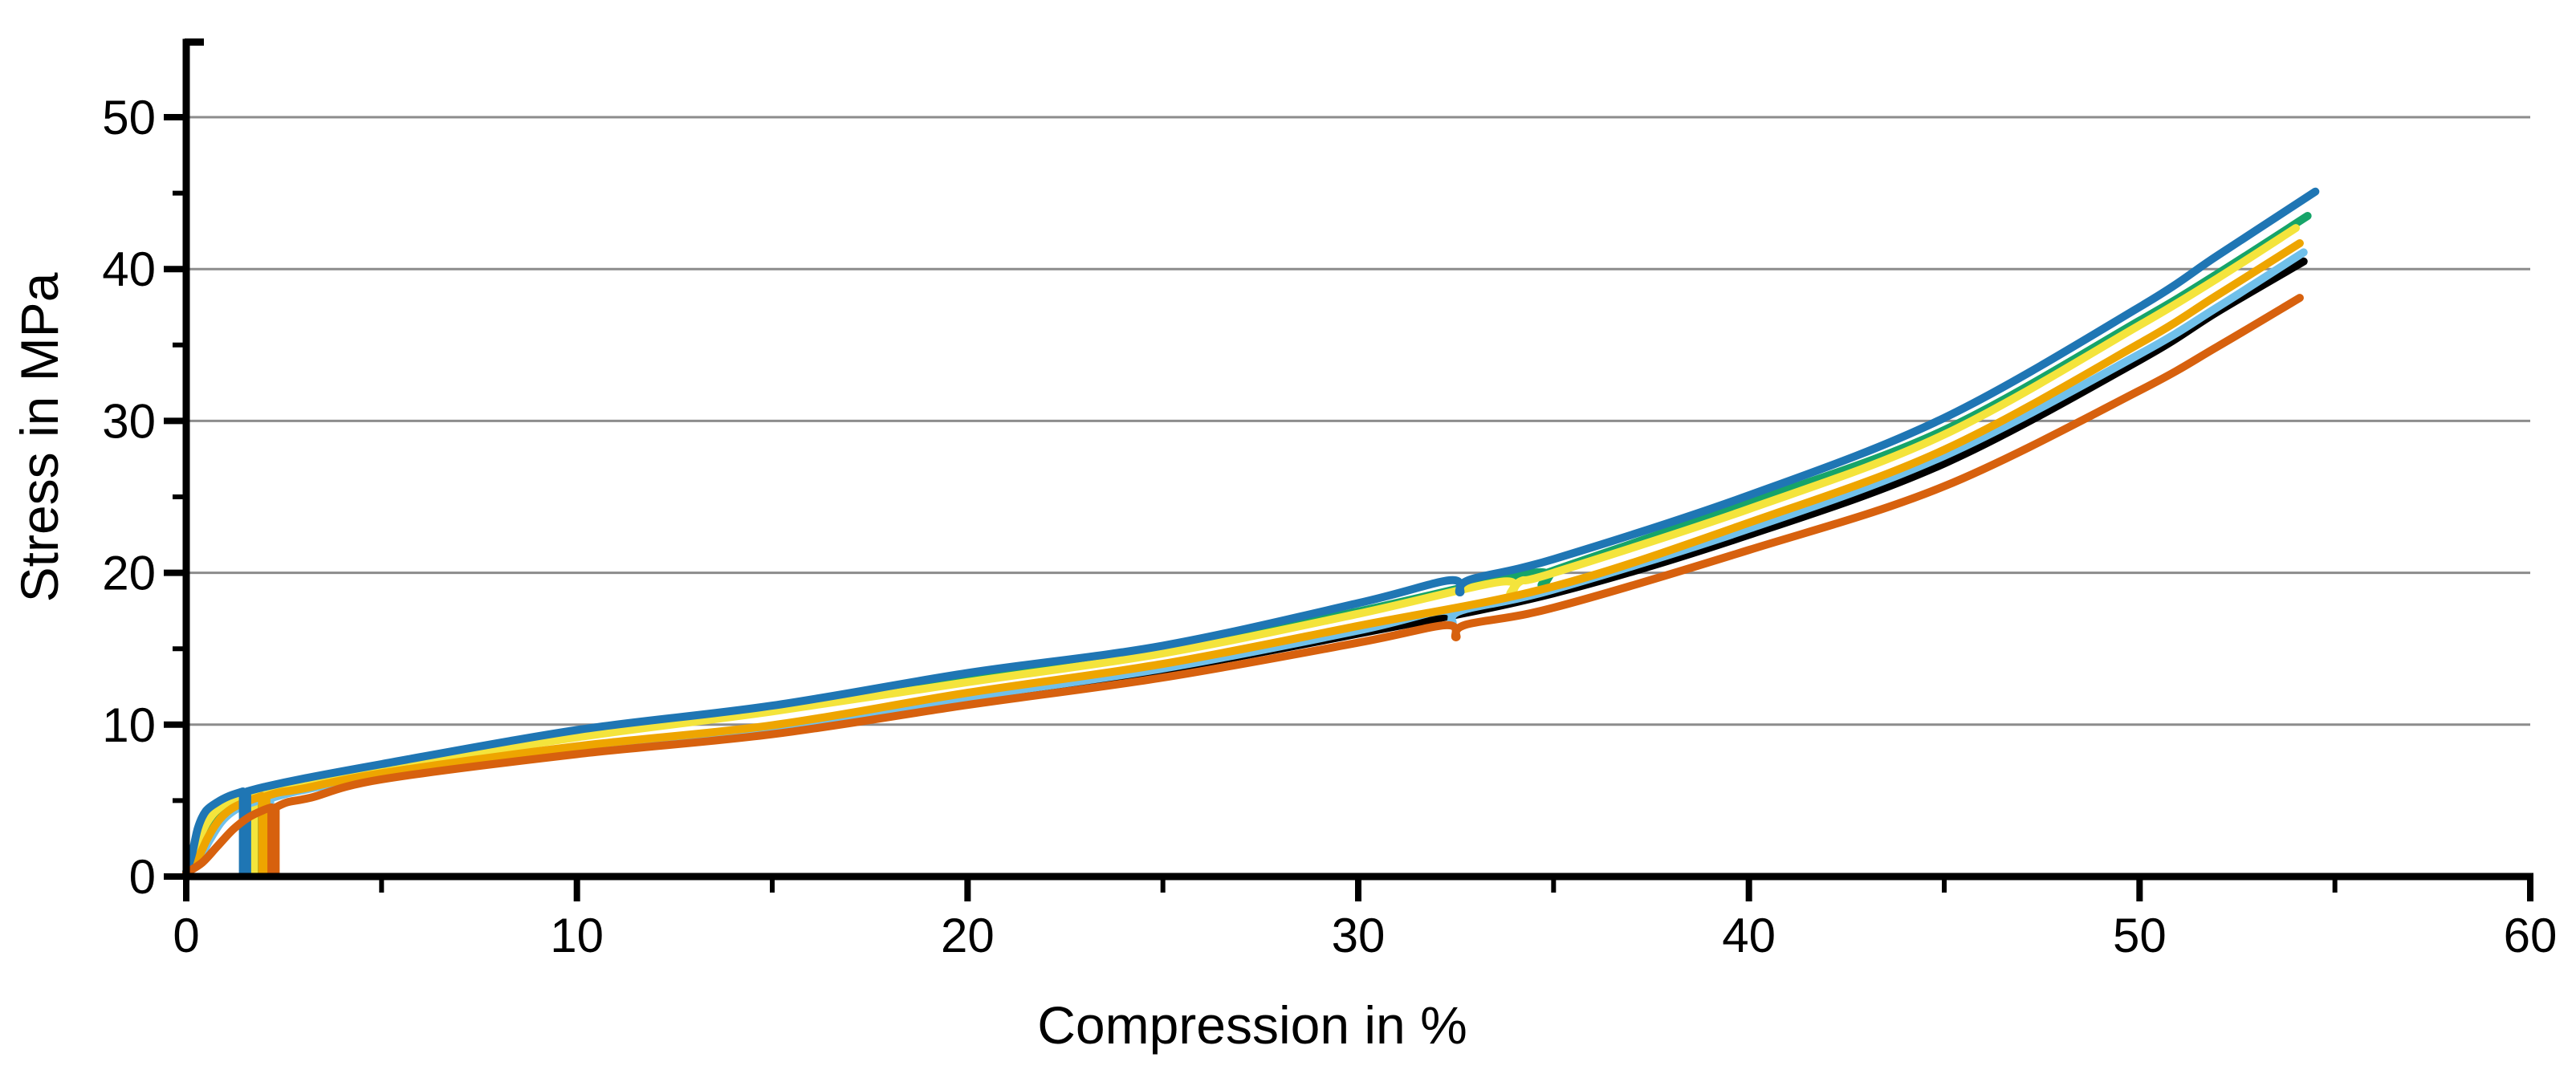 The height and width of the screenshot is (1078, 2576). I want to click on y-tick-label: 50, so click(129, 117).